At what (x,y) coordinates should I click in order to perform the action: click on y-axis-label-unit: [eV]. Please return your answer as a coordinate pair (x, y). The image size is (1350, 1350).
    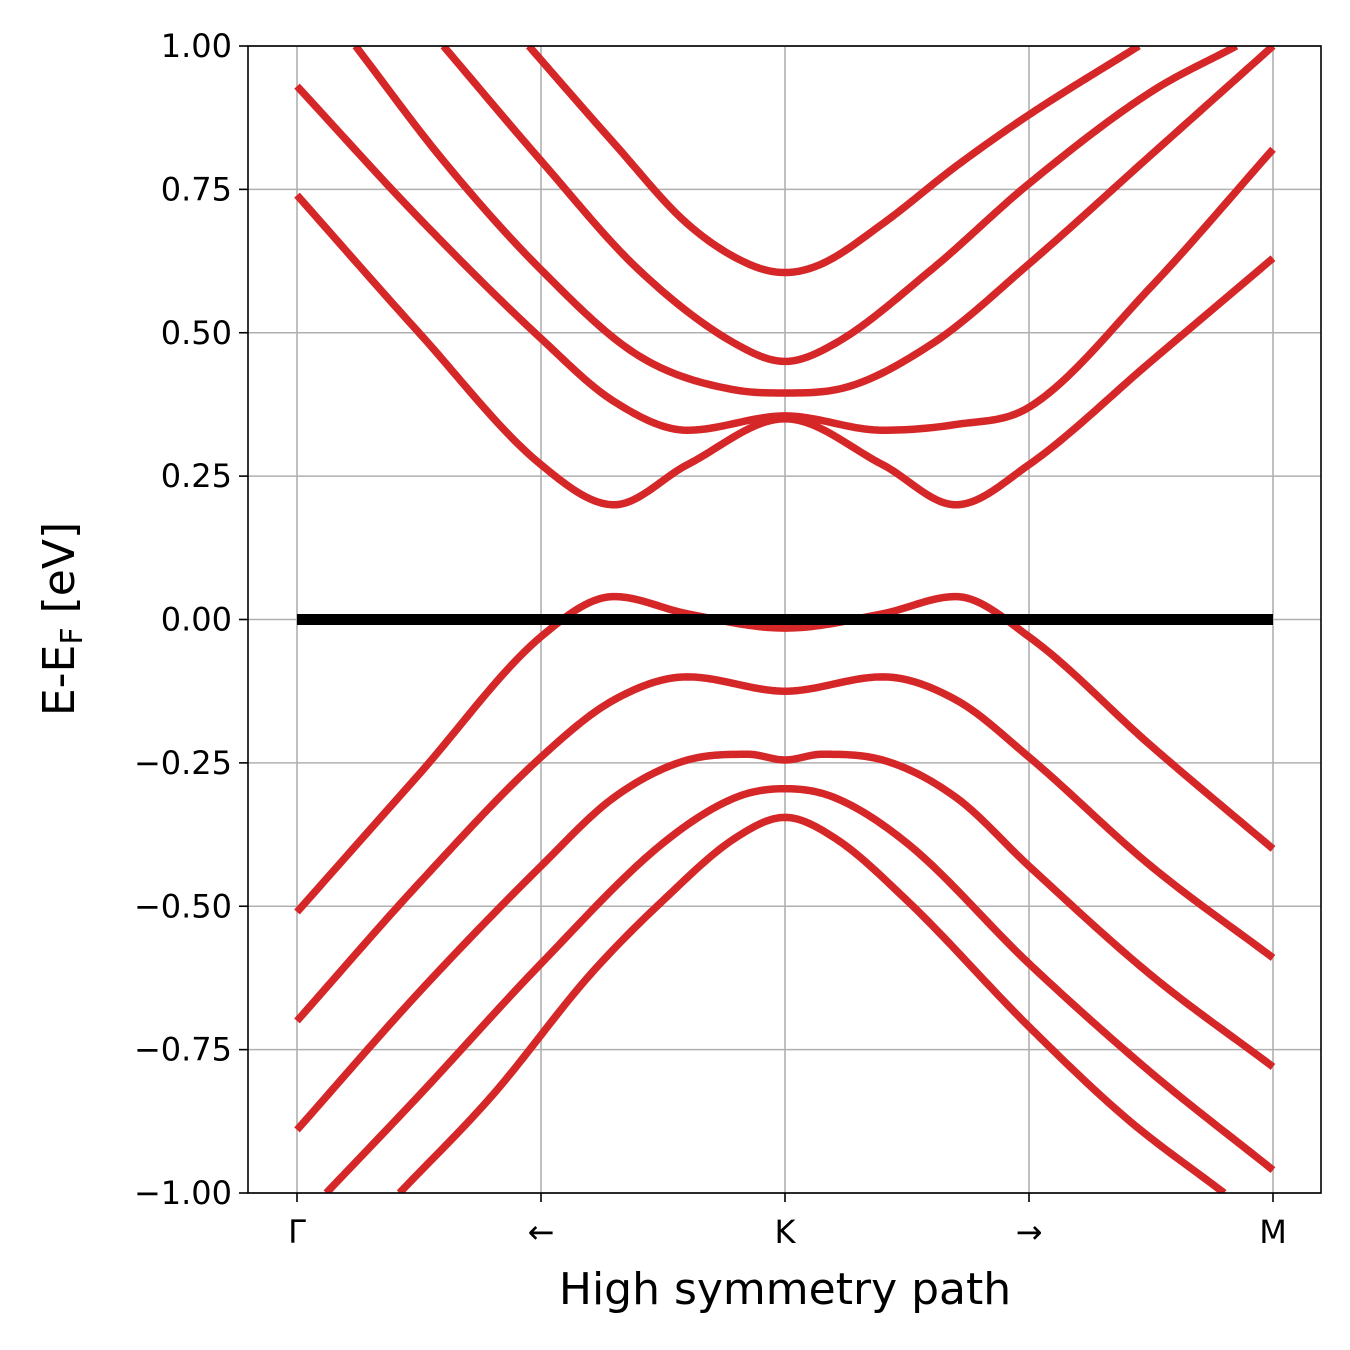
    Looking at the image, I should click on (59, 575).